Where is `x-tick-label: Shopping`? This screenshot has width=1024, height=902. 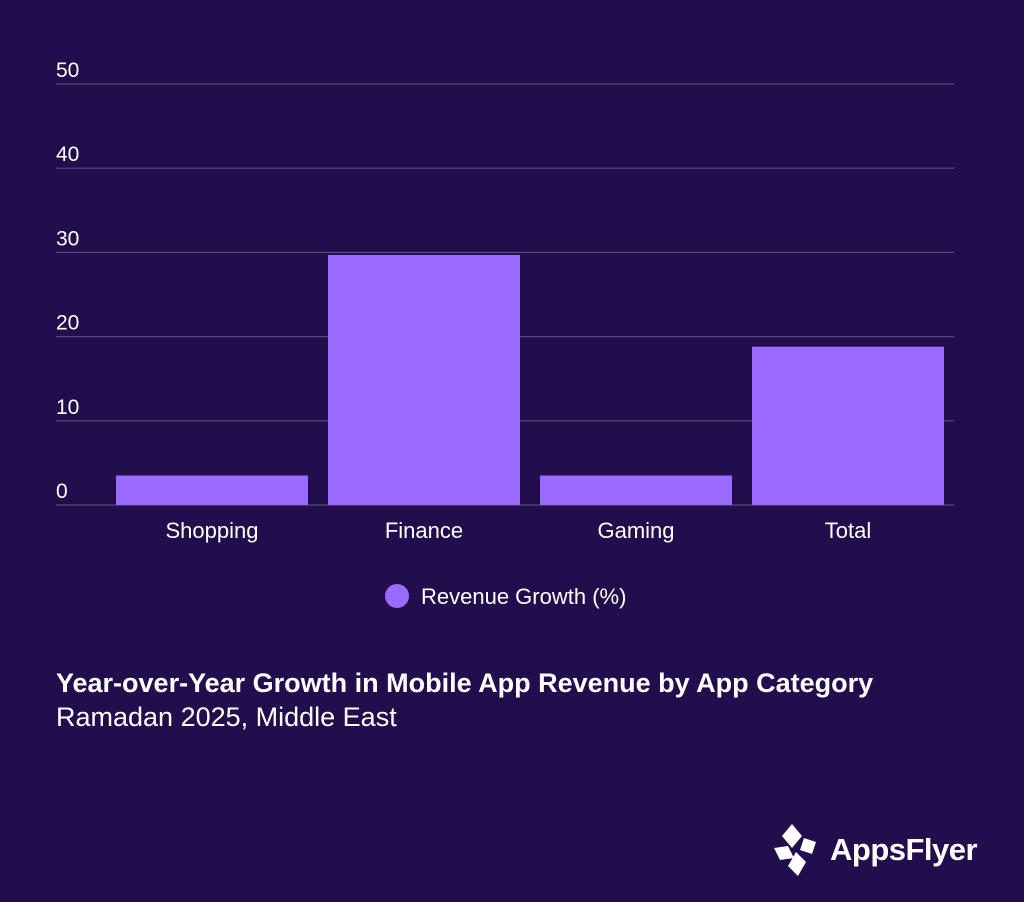
x-tick-label: Shopping is located at coordinates (212, 530).